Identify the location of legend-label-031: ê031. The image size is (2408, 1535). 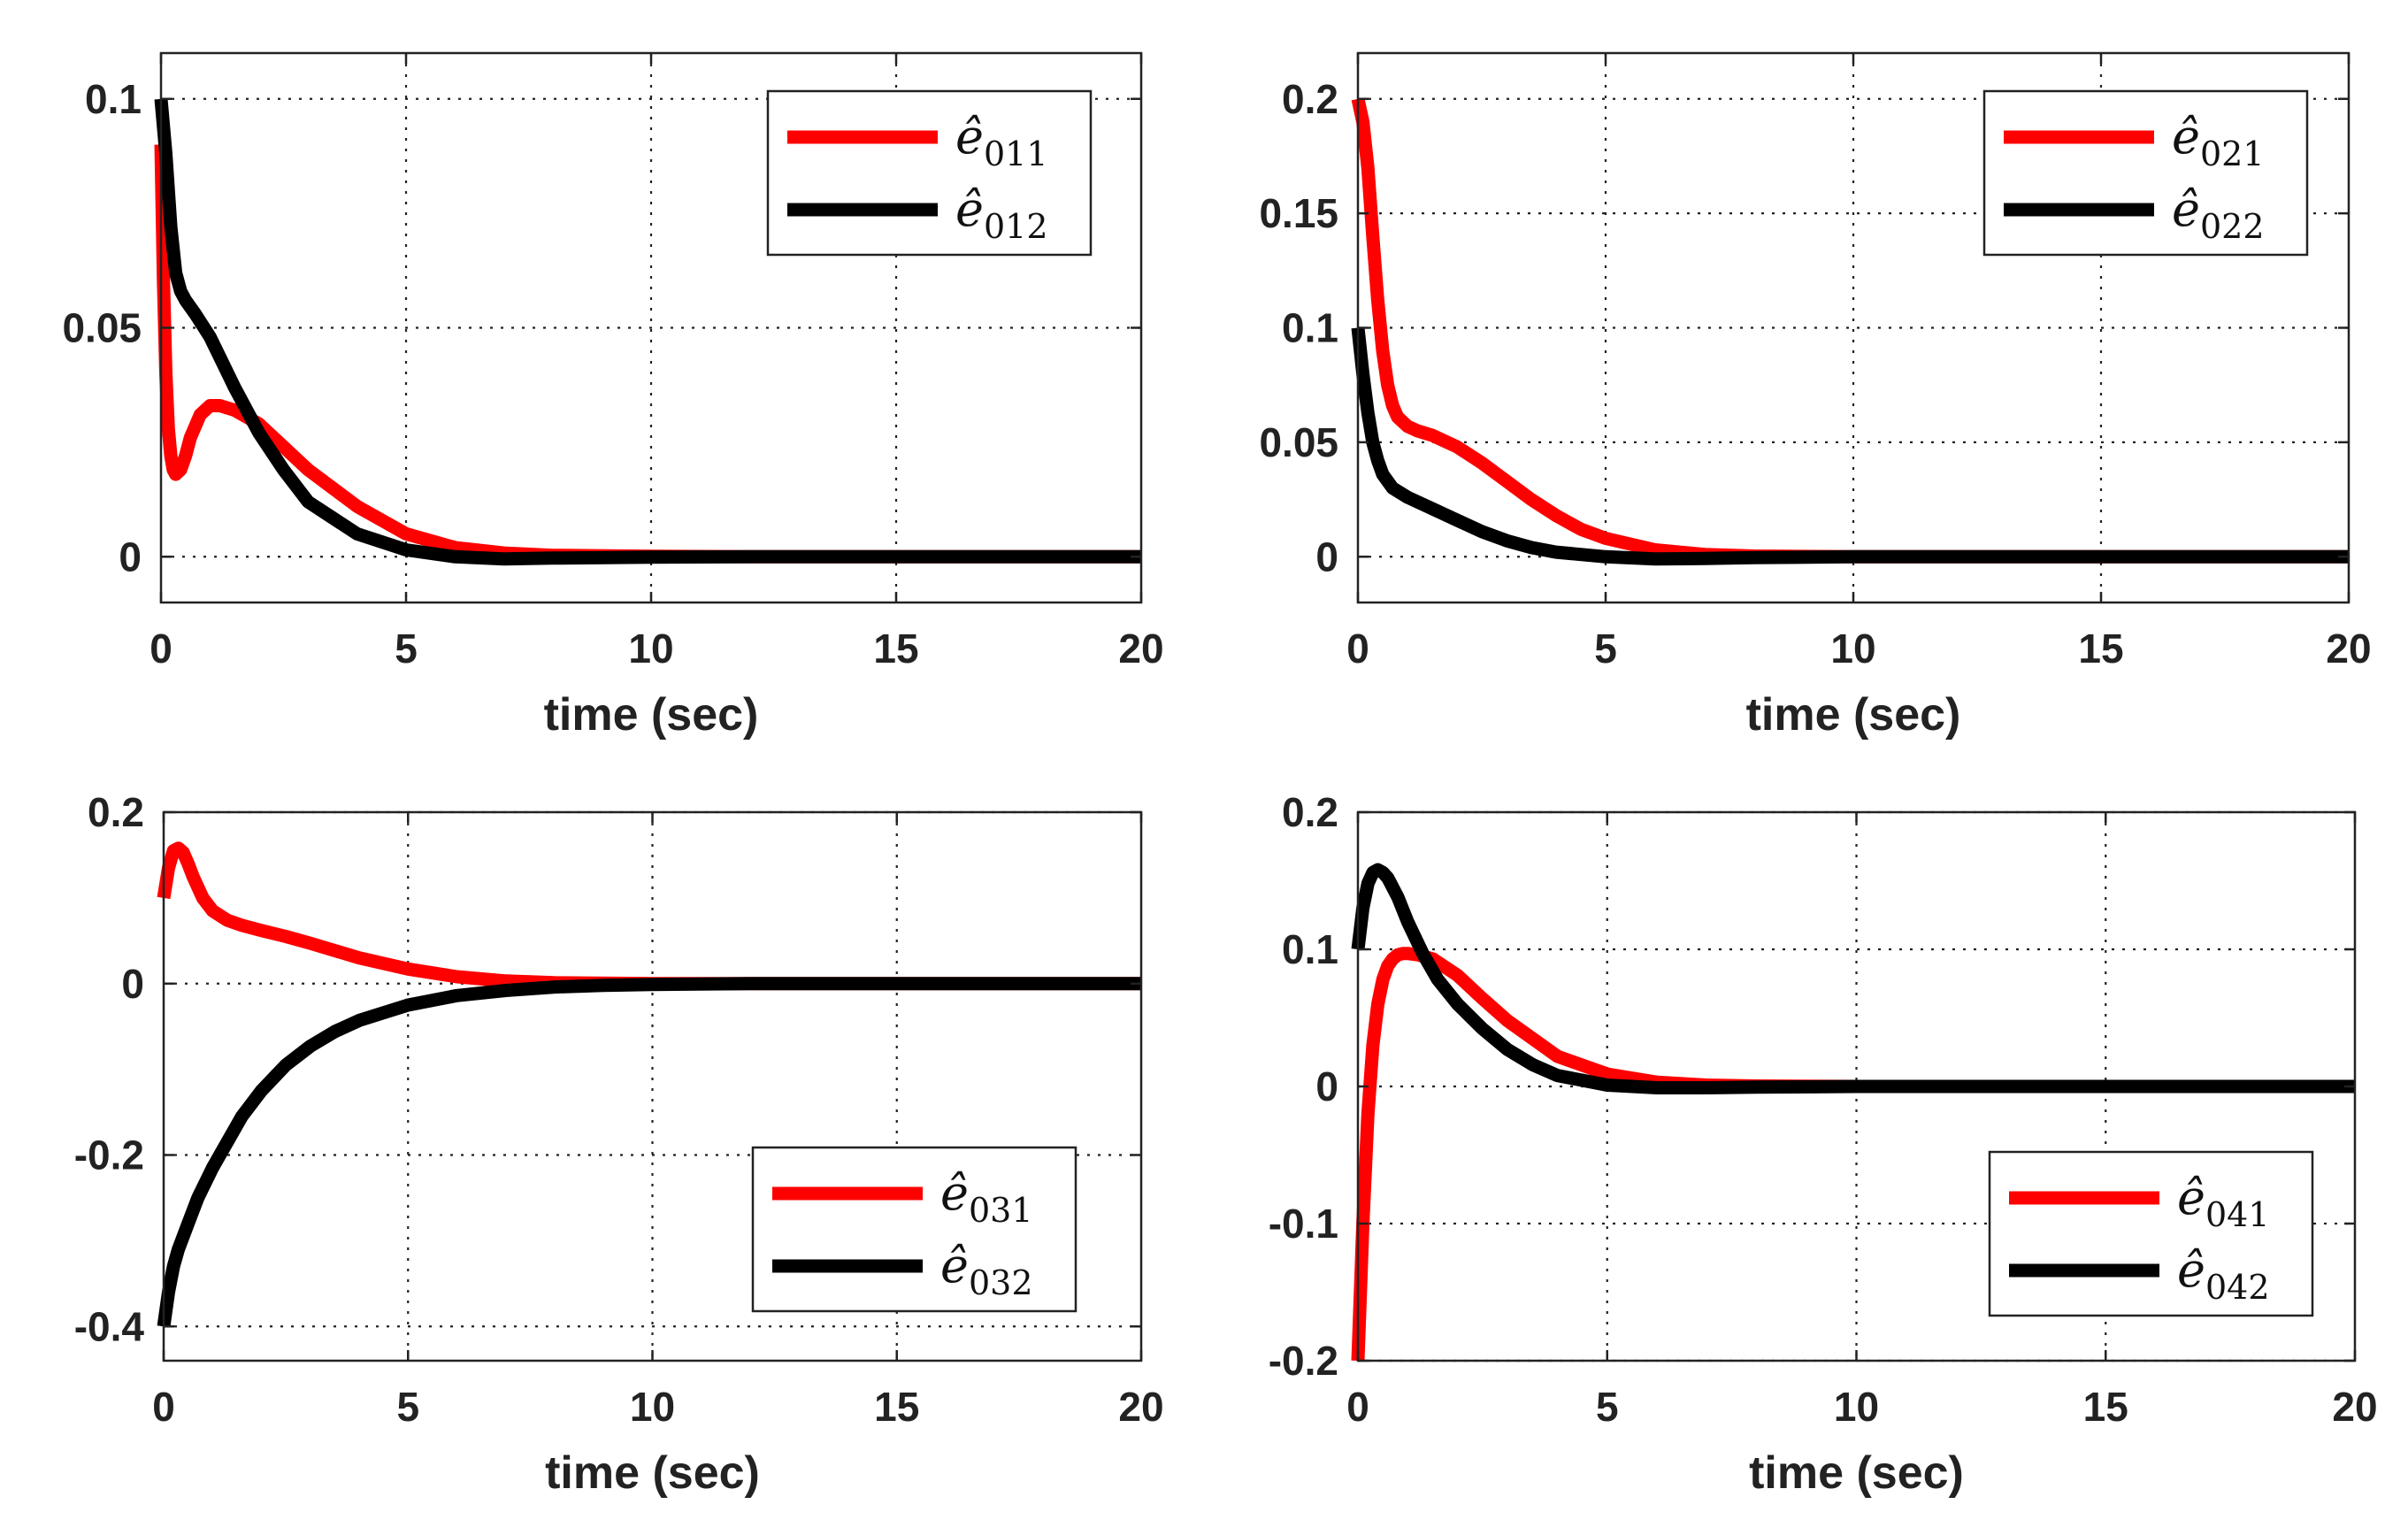
(986, 1197).